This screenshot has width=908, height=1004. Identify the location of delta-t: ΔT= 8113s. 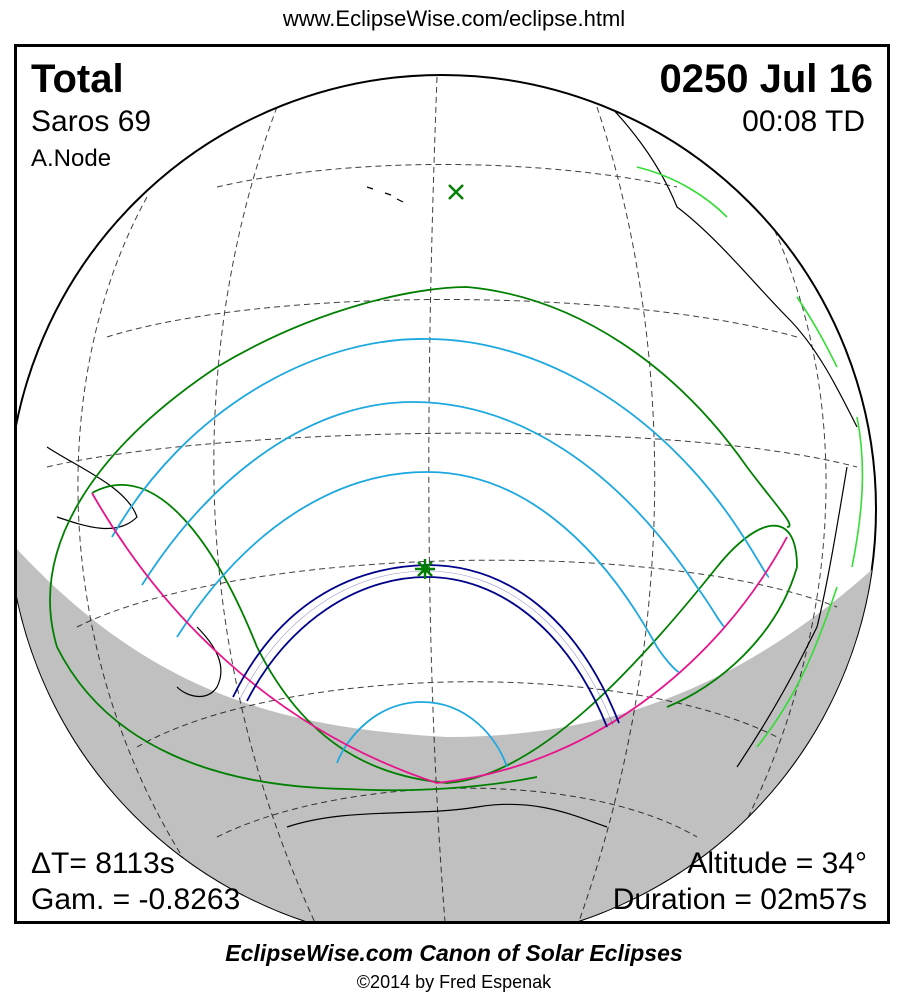
(103, 863).